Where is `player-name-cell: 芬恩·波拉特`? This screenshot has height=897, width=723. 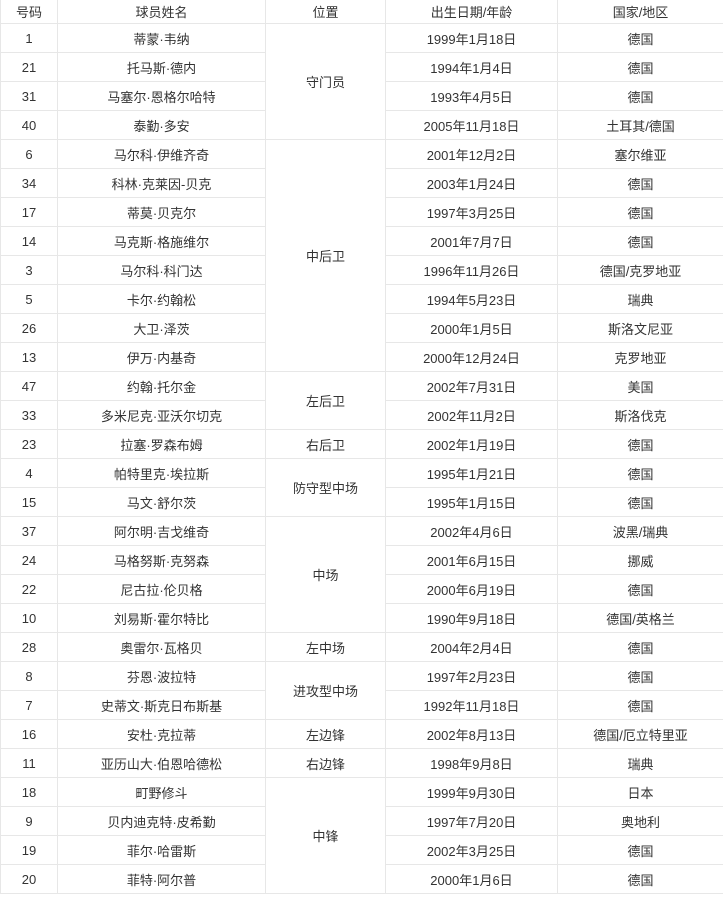
player-name-cell: 芬恩·波拉特 is located at coordinates (161, 676).